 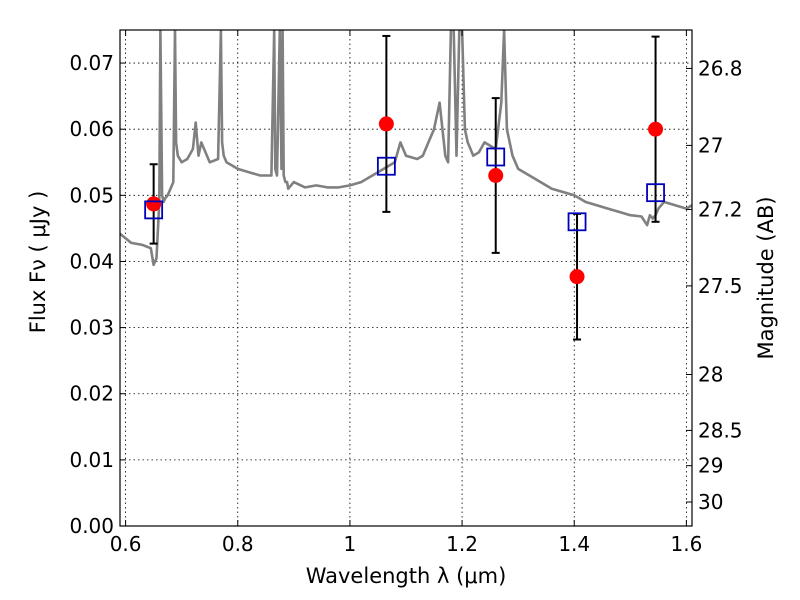 I want to click on y2-tick-label: 27.2, so click(x=720, y=209).